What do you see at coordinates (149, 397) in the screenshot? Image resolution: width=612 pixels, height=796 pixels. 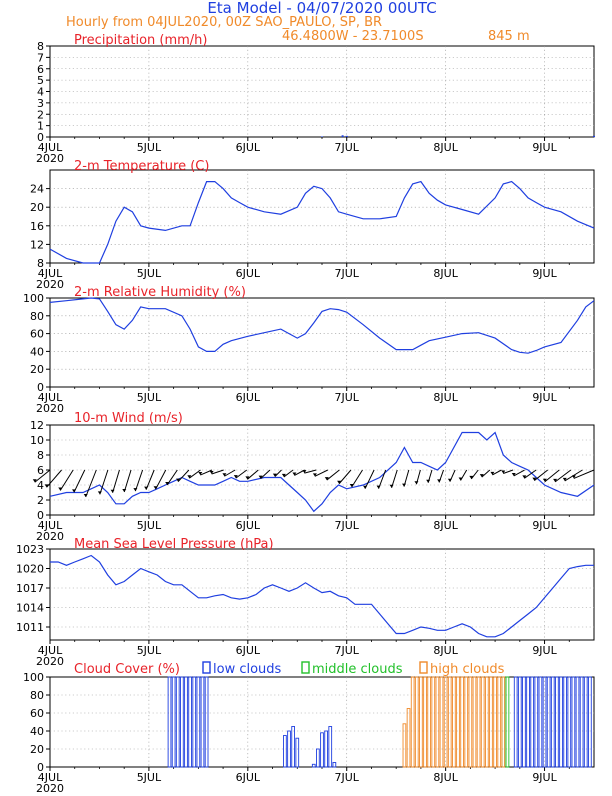 I see `rh-xtick-label: 5JUL` at bounding box center [149, 397].